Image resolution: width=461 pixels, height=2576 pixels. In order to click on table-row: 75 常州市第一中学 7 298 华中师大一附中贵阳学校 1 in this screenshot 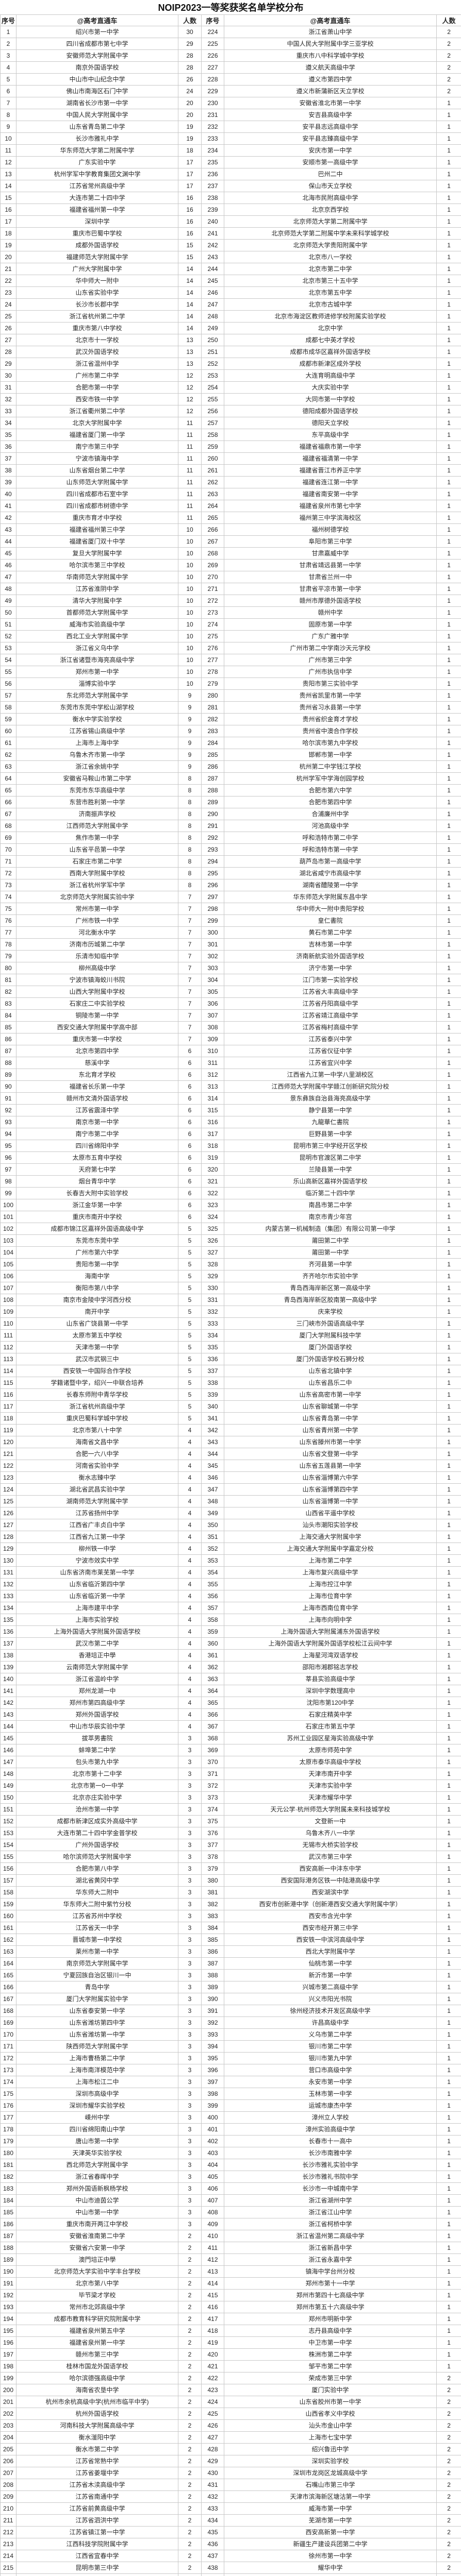, I will do `click(230, 909)`.